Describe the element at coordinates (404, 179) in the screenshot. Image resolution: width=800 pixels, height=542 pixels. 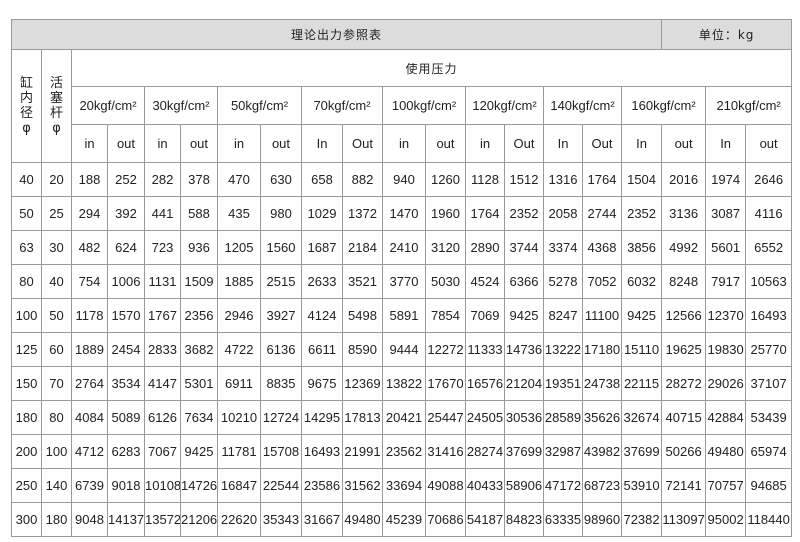
I see `force-cell: 940` at that location.